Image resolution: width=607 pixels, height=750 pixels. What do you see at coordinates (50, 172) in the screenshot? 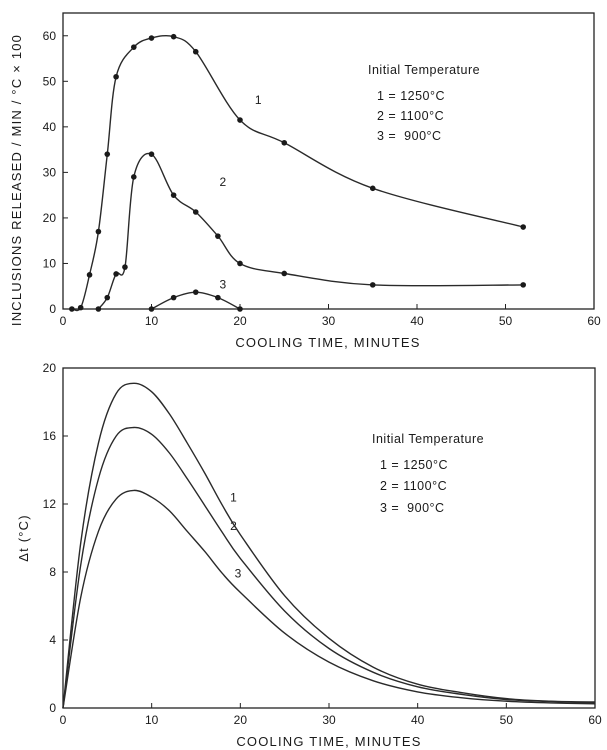
I see `y-tick-label: 30` at bounding box center [50, 172].